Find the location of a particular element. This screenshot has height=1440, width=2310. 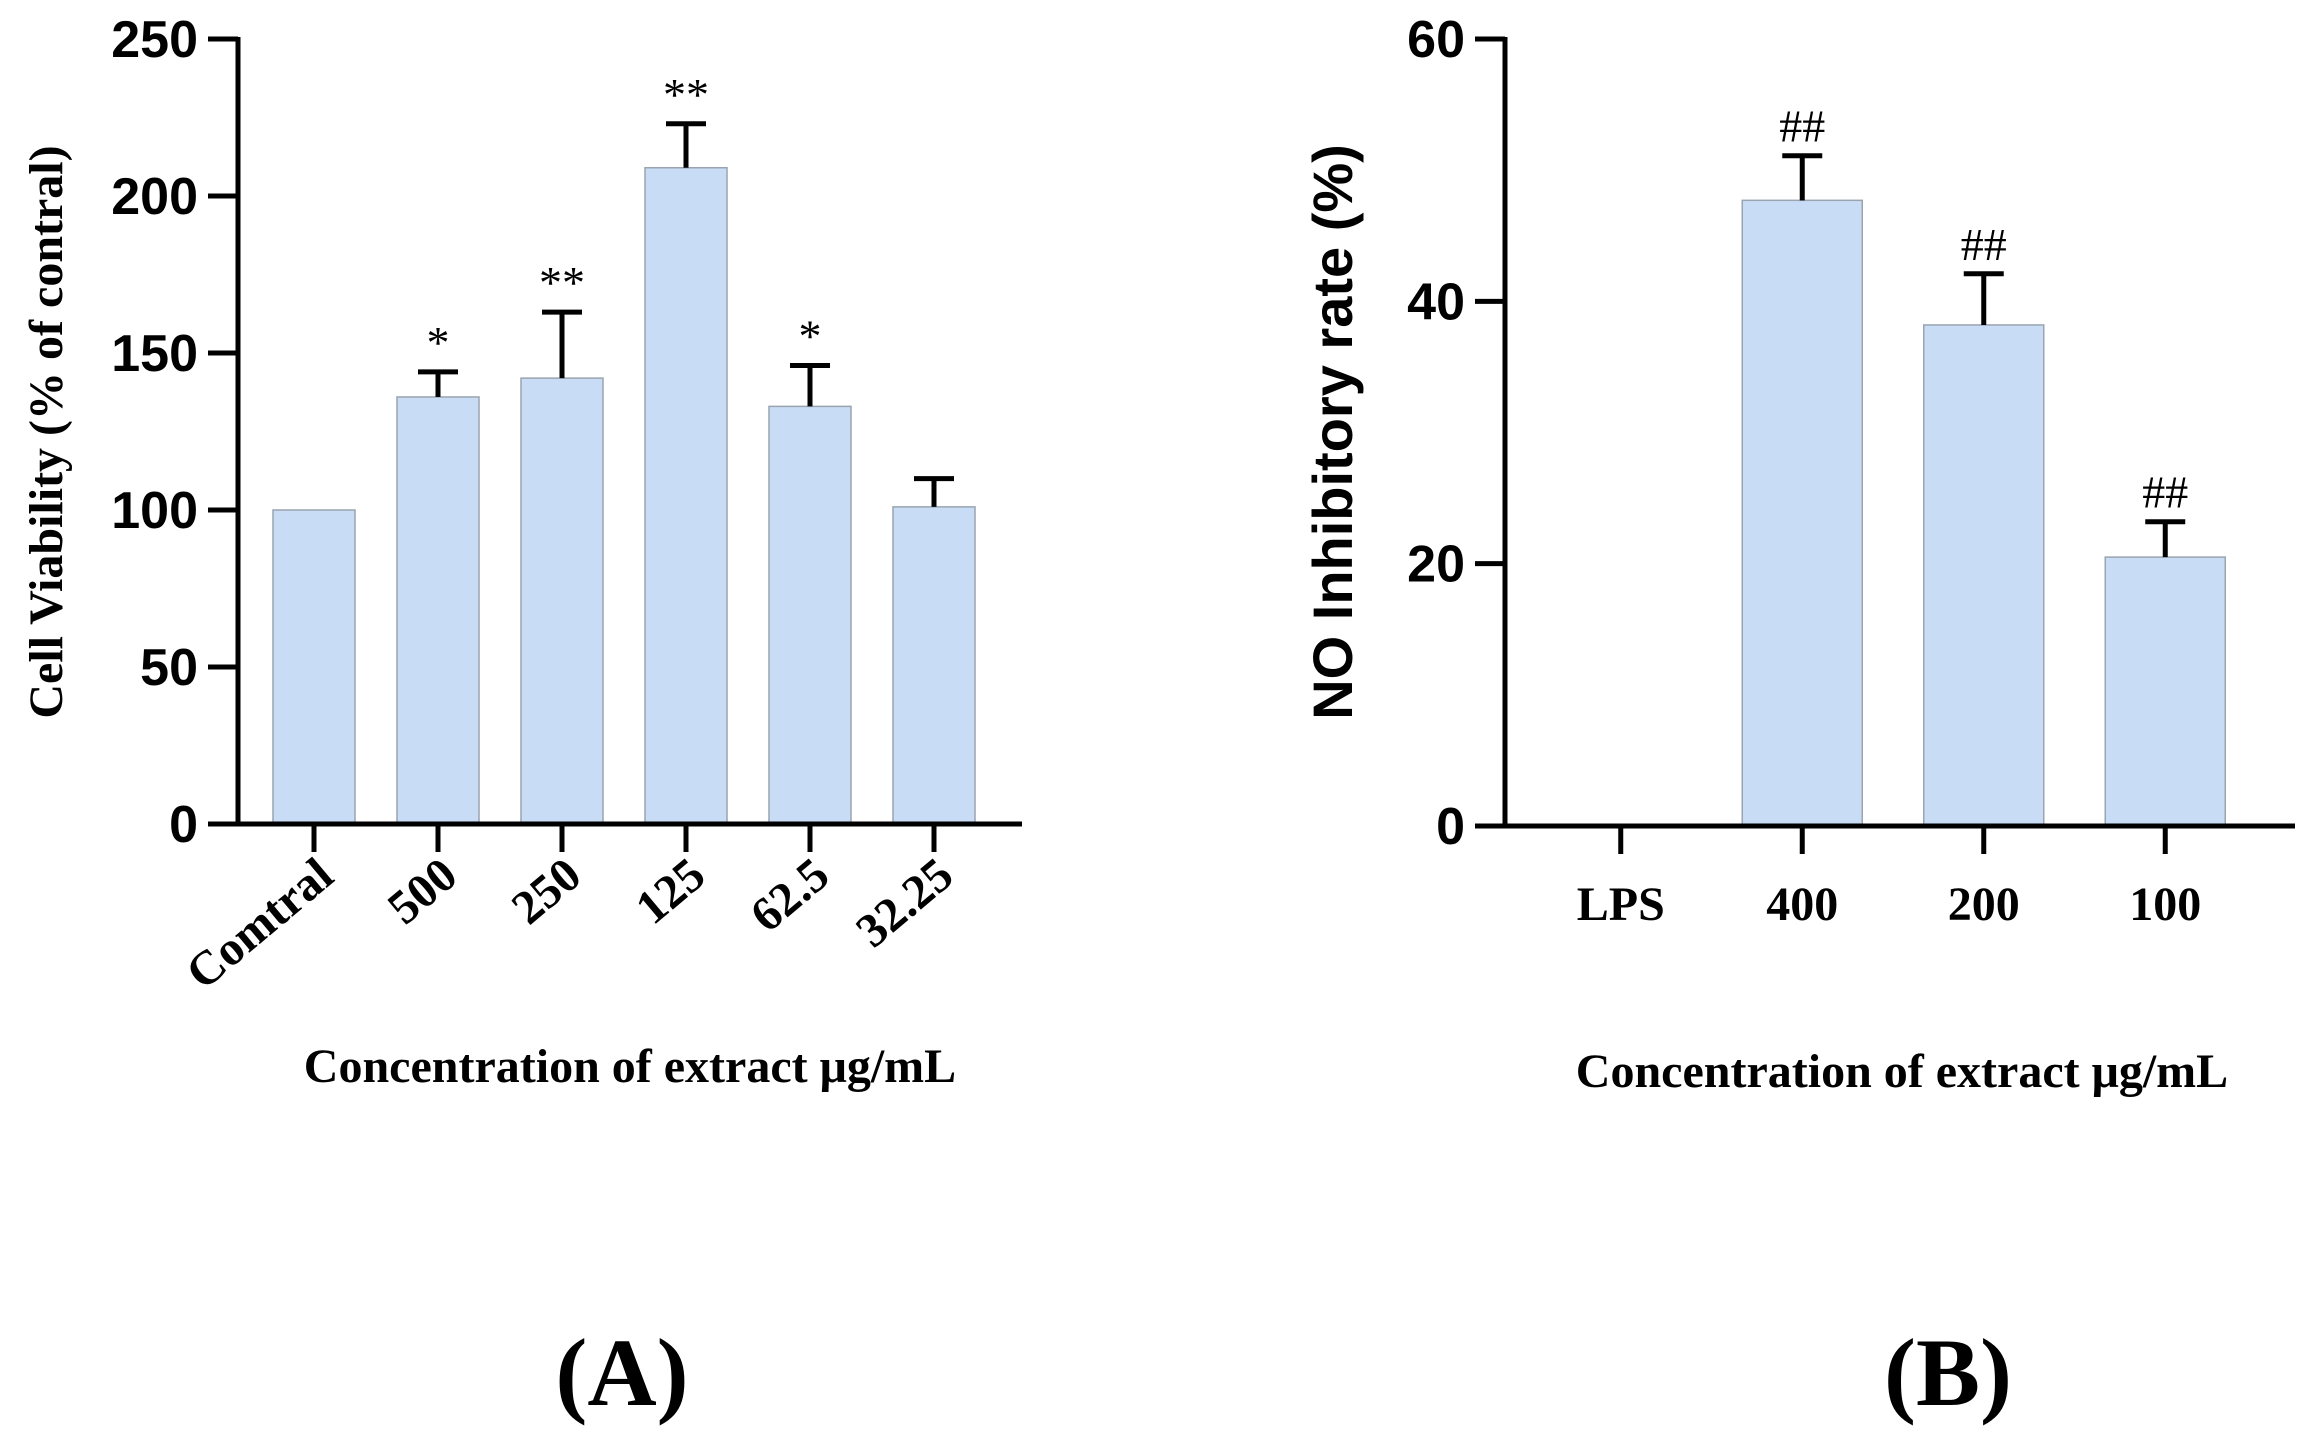

y-tick-label-a-2: 100 is located at coordinates (154, 511).